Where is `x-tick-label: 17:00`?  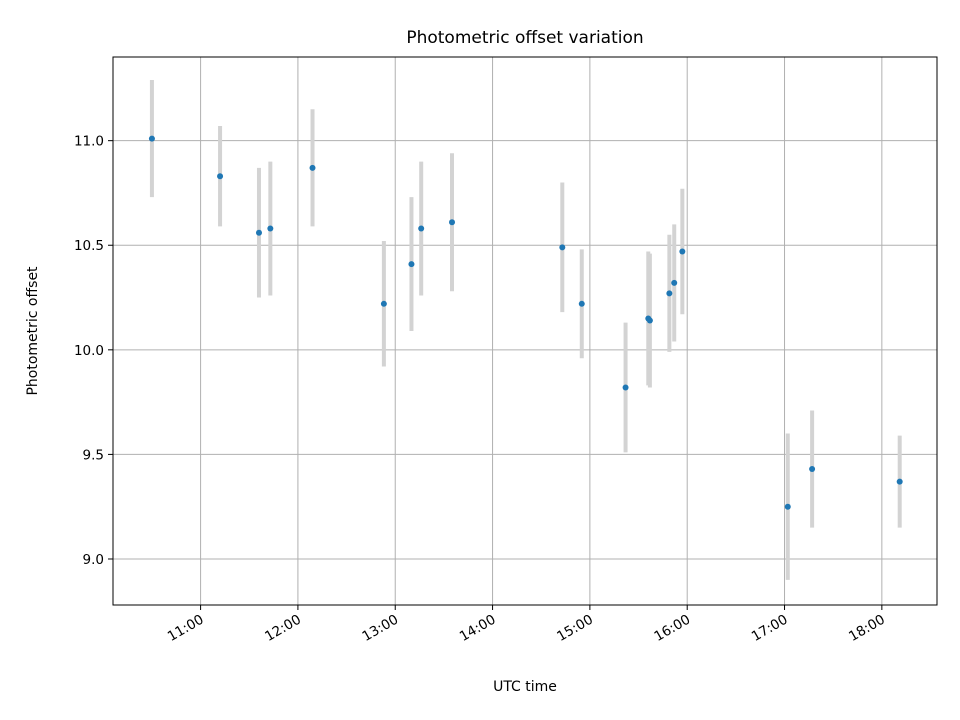
x-tick-label: 17:00 is located at coordinates (770, 628).